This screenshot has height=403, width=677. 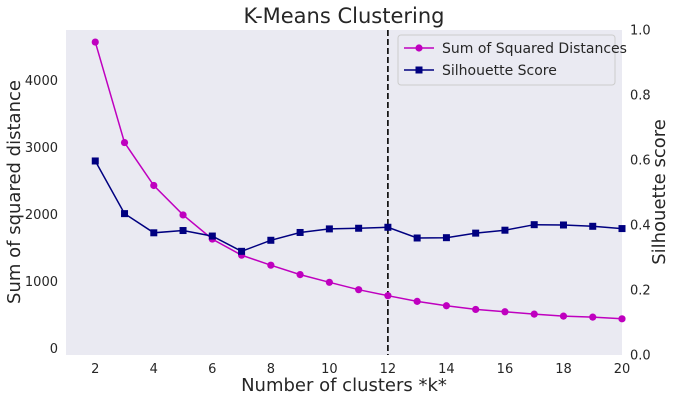 What do you see at coordinates (659, 192) in the screenshot?
I see `y-axis-right-title: Silhouette score` at bounding box center [659, 192].